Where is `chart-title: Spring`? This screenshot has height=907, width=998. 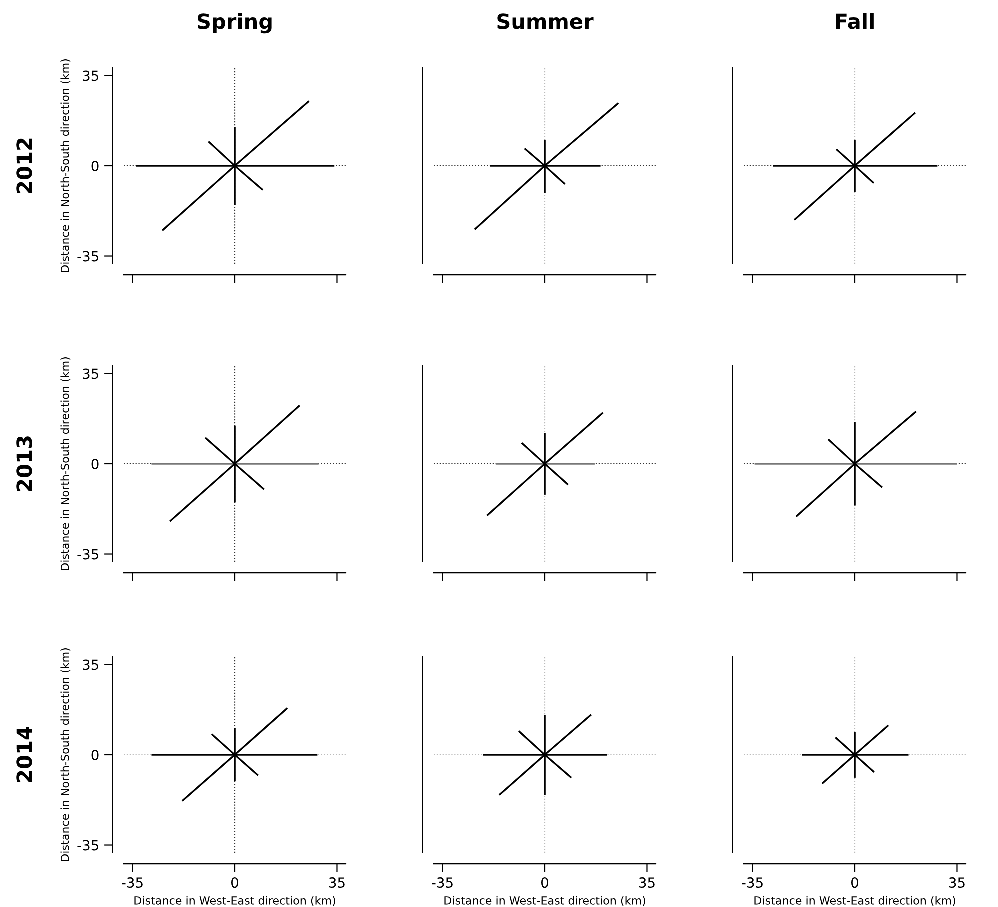 chart-title: Spring is located at coordinates (235, 23).